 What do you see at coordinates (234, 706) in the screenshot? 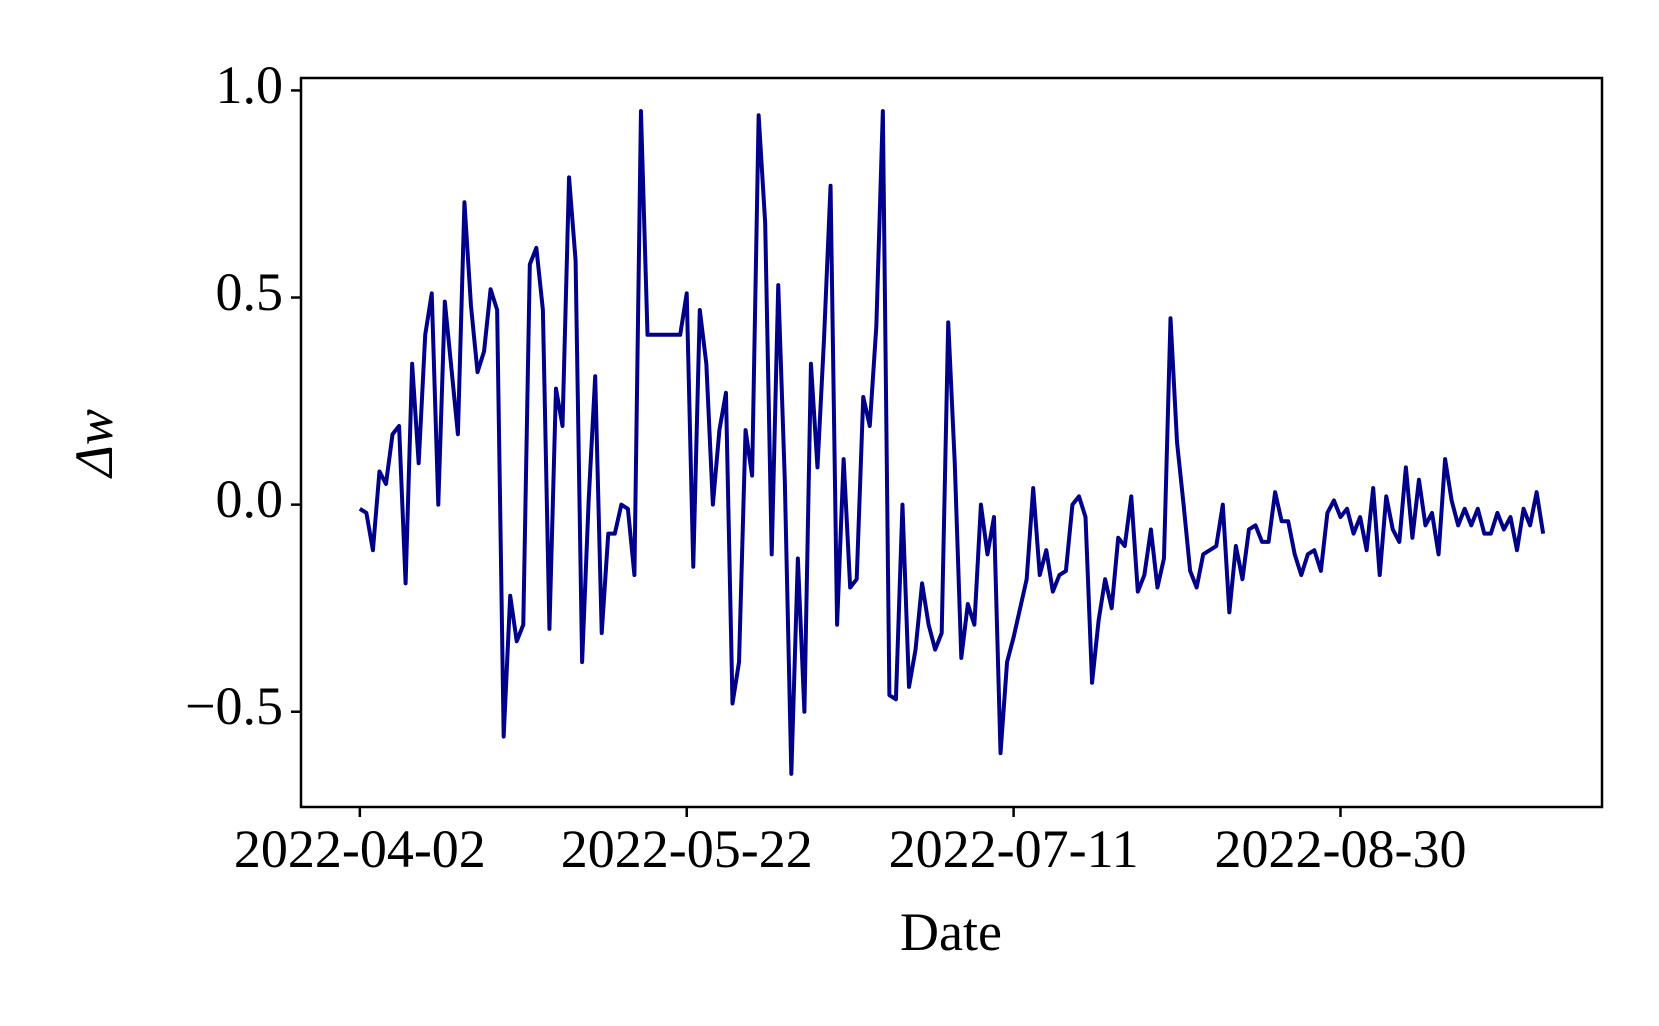
I see `y-tick-label: −0.5` at bounding box center [234, 706].